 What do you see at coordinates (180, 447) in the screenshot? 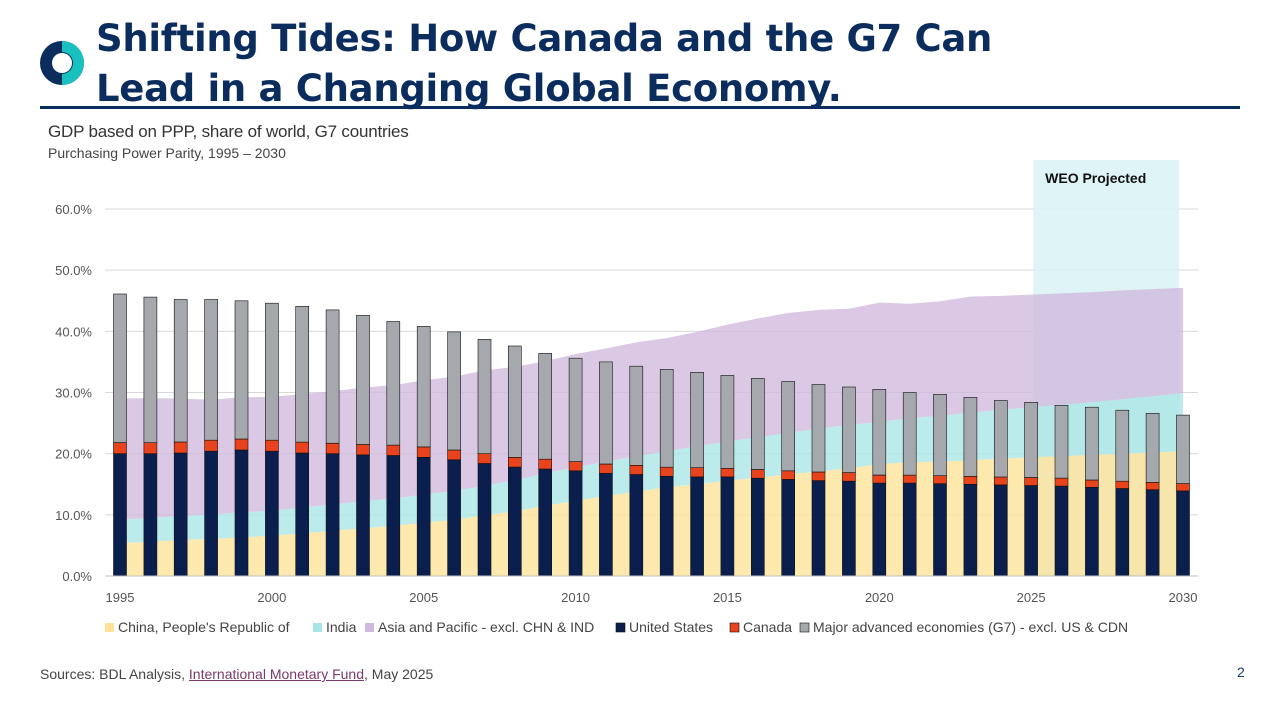
I see `bar-canada-1997` at bounding box center [180, 447].